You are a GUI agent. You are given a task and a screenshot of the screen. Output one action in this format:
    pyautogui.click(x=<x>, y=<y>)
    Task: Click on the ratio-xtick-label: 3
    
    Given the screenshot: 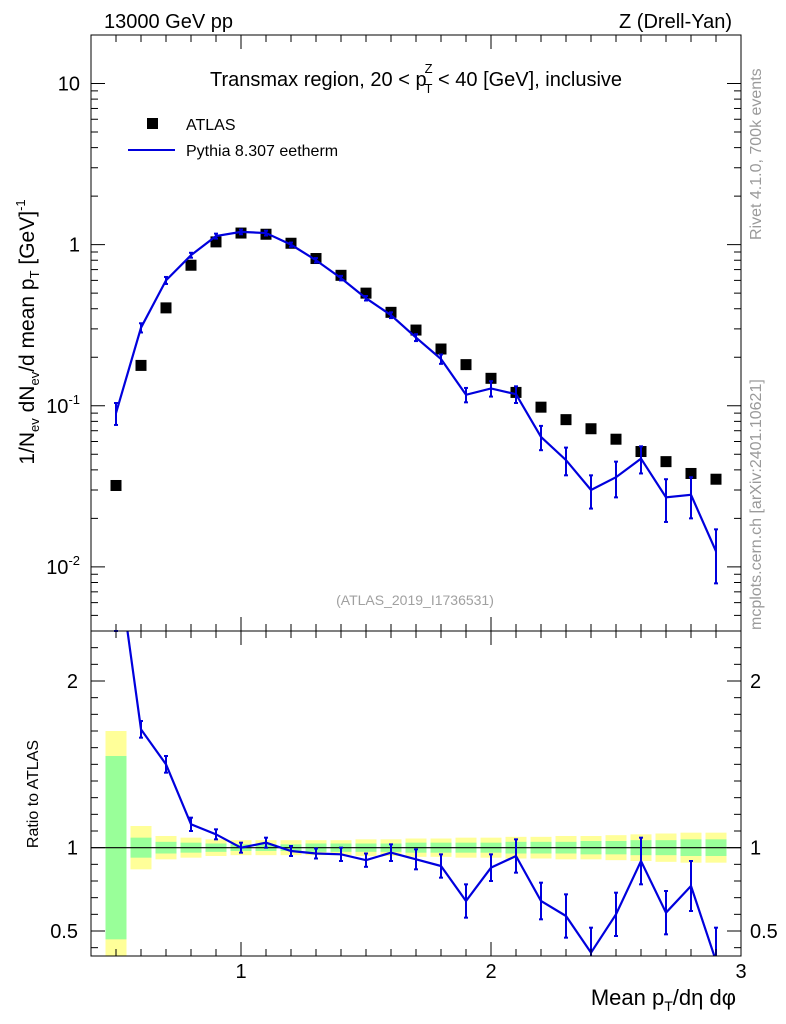 What is the action you would take?
    pyautogui.click(x=740, y=972)
    